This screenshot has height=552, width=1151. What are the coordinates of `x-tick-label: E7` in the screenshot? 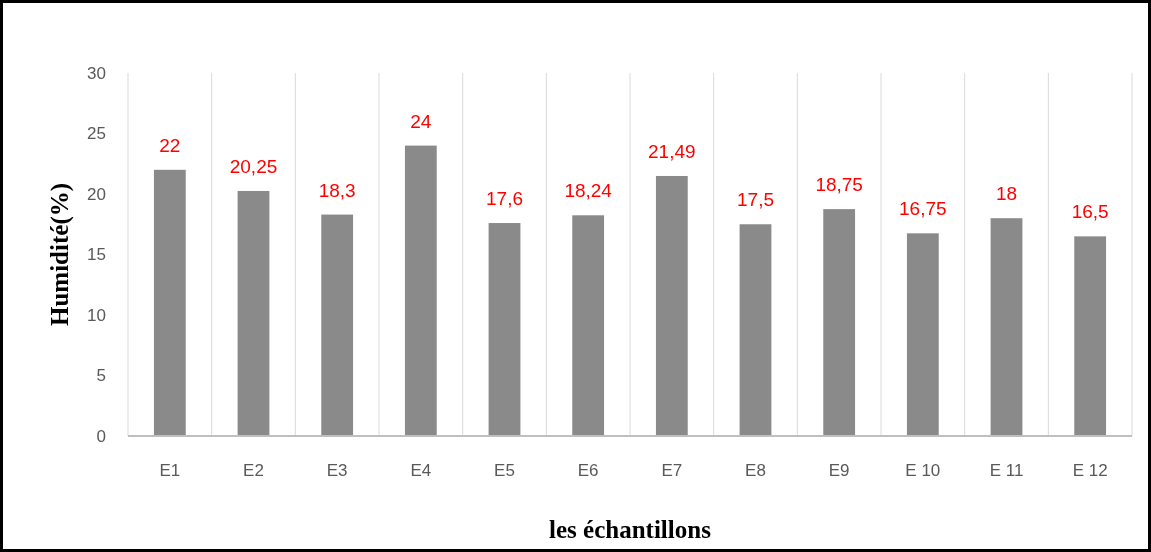 It's located at (672, 470).